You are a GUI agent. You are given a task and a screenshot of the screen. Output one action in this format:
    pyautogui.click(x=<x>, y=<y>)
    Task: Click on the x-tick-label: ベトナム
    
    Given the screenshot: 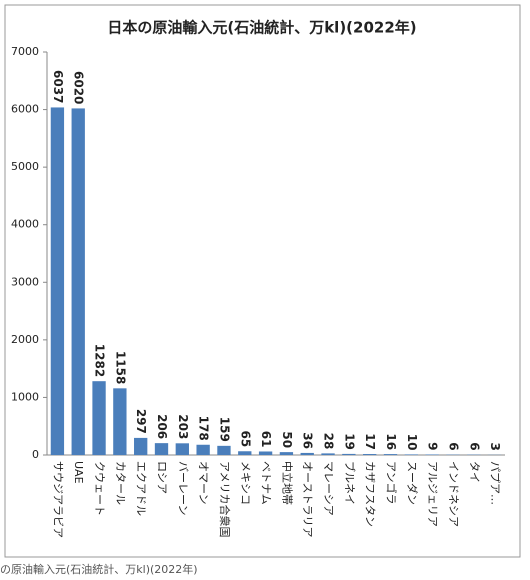 What is the action you would take?
    pyautogui.click(x=266, y=483)
    